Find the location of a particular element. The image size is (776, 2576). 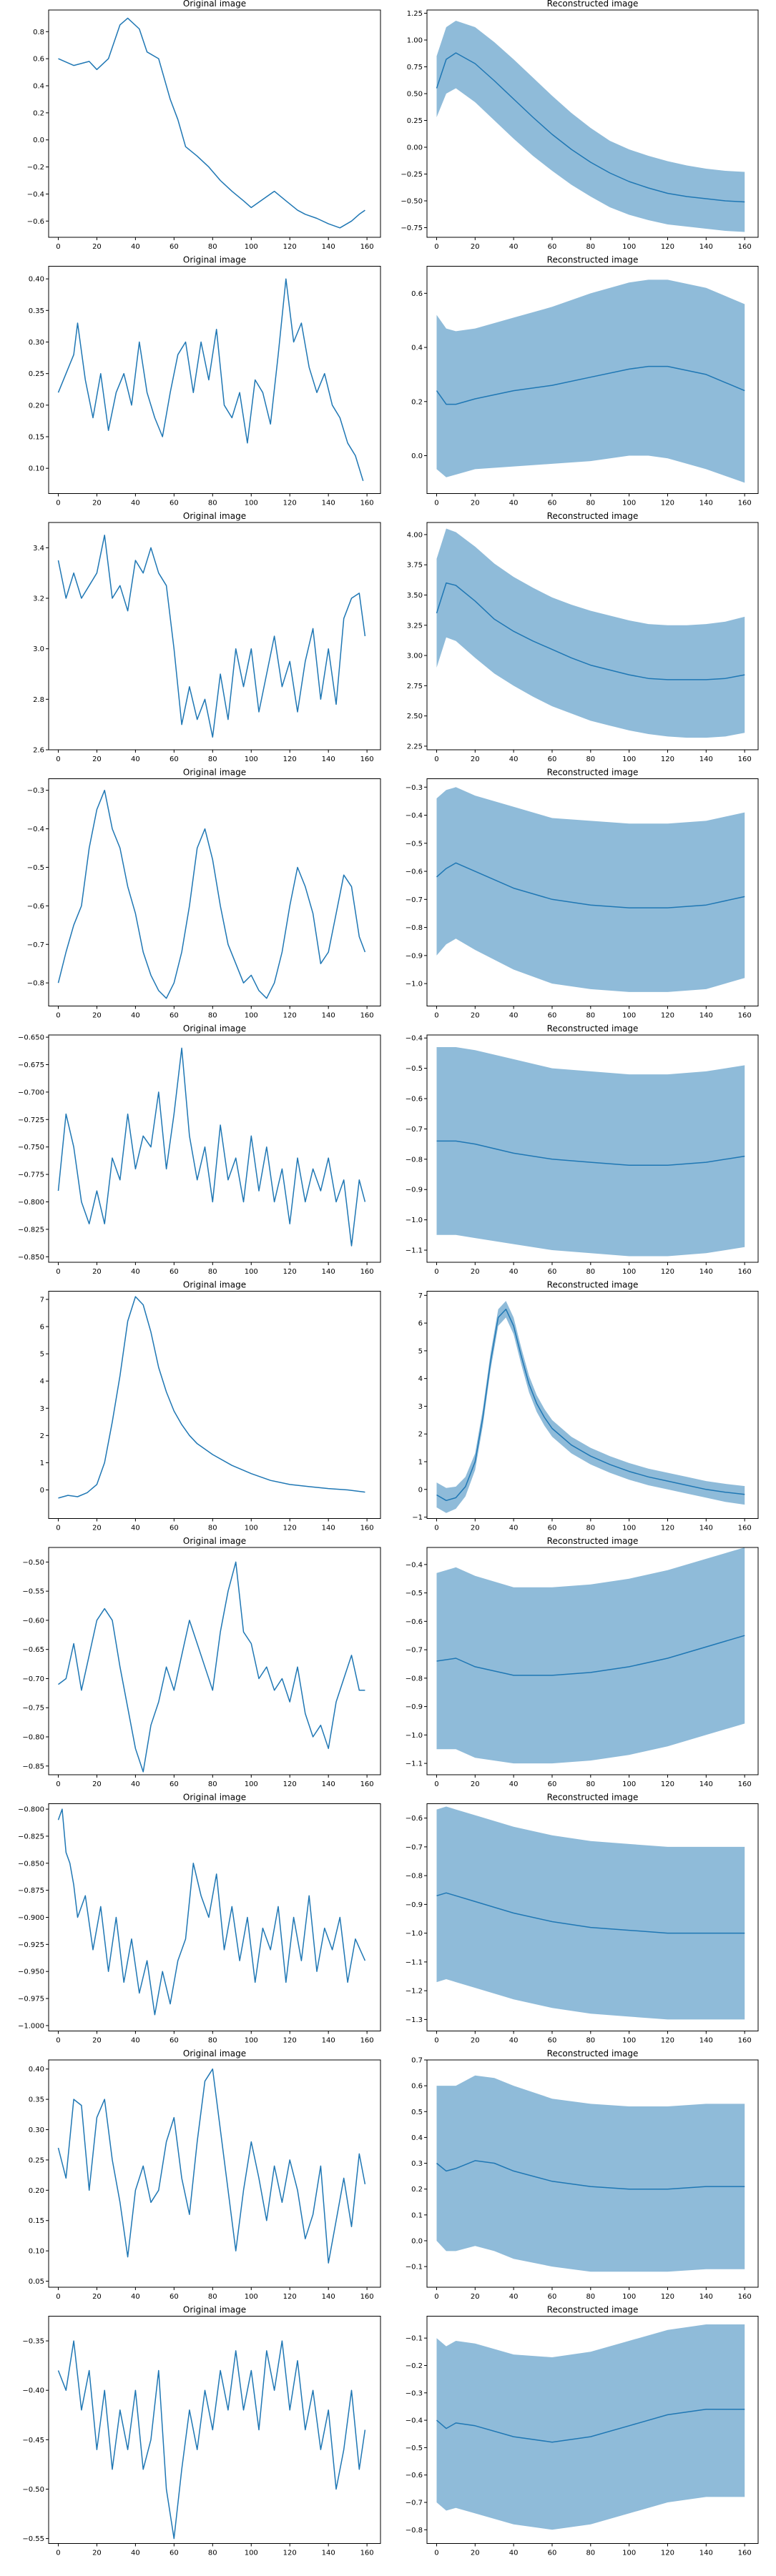

y-tick-label: 0.10 is located at coordinates (36, 2252).